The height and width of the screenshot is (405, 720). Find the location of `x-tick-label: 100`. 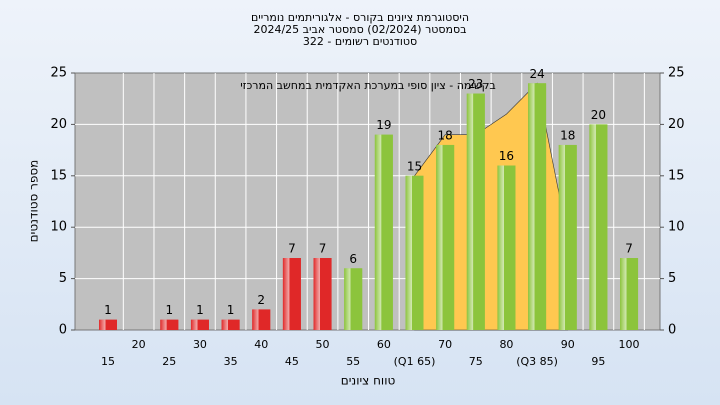

x-tick-label: 100 is located at coordinates (629, 344).